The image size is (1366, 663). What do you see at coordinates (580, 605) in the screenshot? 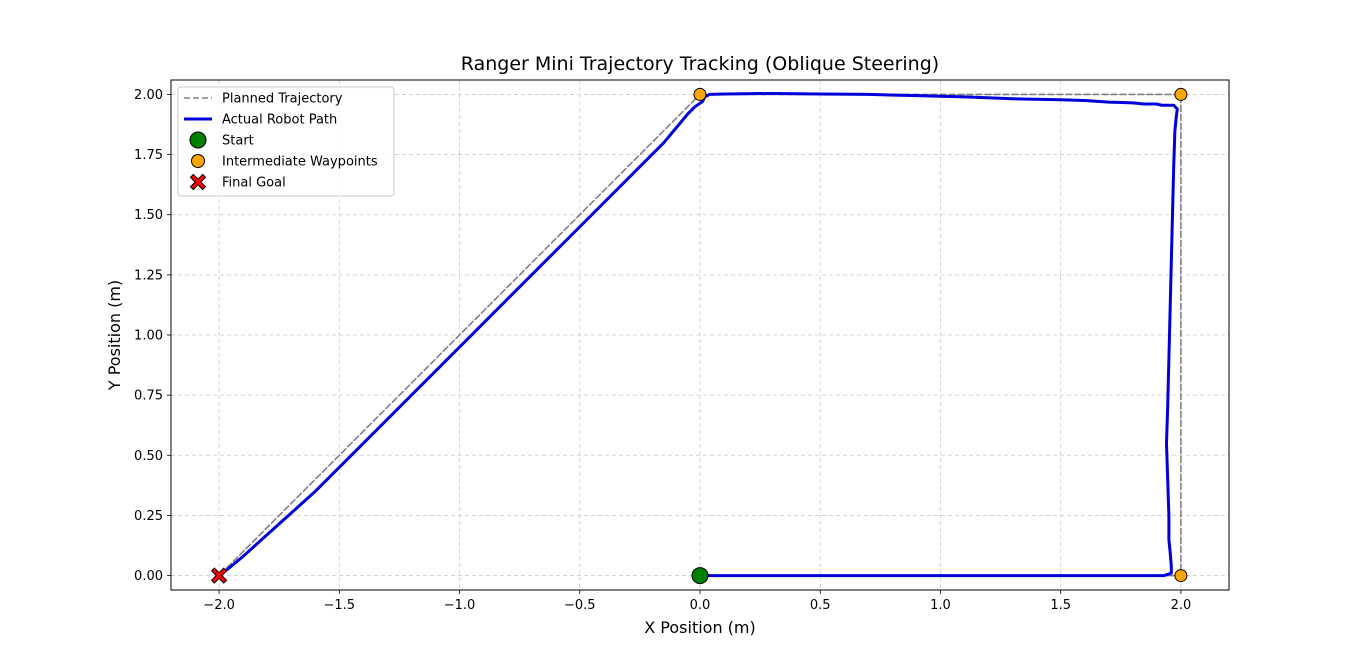
I see `x-tick-label: −0.5` at bounding box center [580, 605].